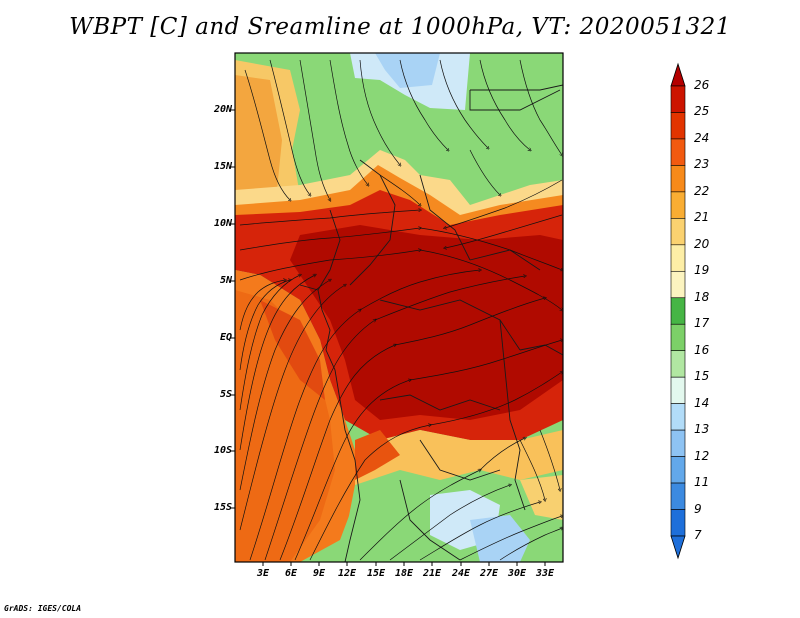 This screenshot has width=800, height=618. What do you see at coordinates (222, 166) in the screenshot?
I see `lat-label-15n: 15N` at bounding box center [222, 166].